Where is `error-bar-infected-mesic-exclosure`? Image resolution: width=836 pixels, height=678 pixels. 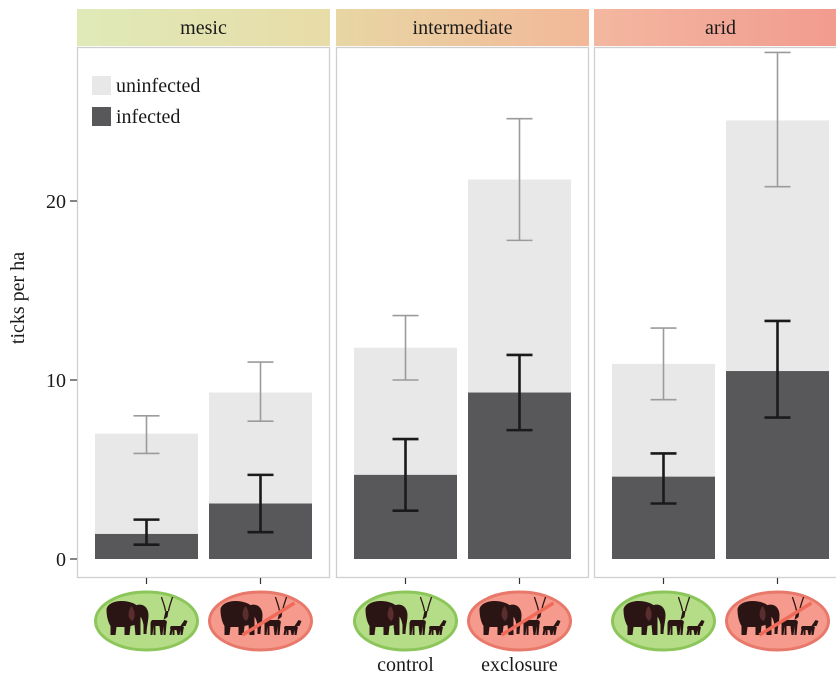 error-bar-infected-mesic-exclosure is located at coordinates (260, 503).